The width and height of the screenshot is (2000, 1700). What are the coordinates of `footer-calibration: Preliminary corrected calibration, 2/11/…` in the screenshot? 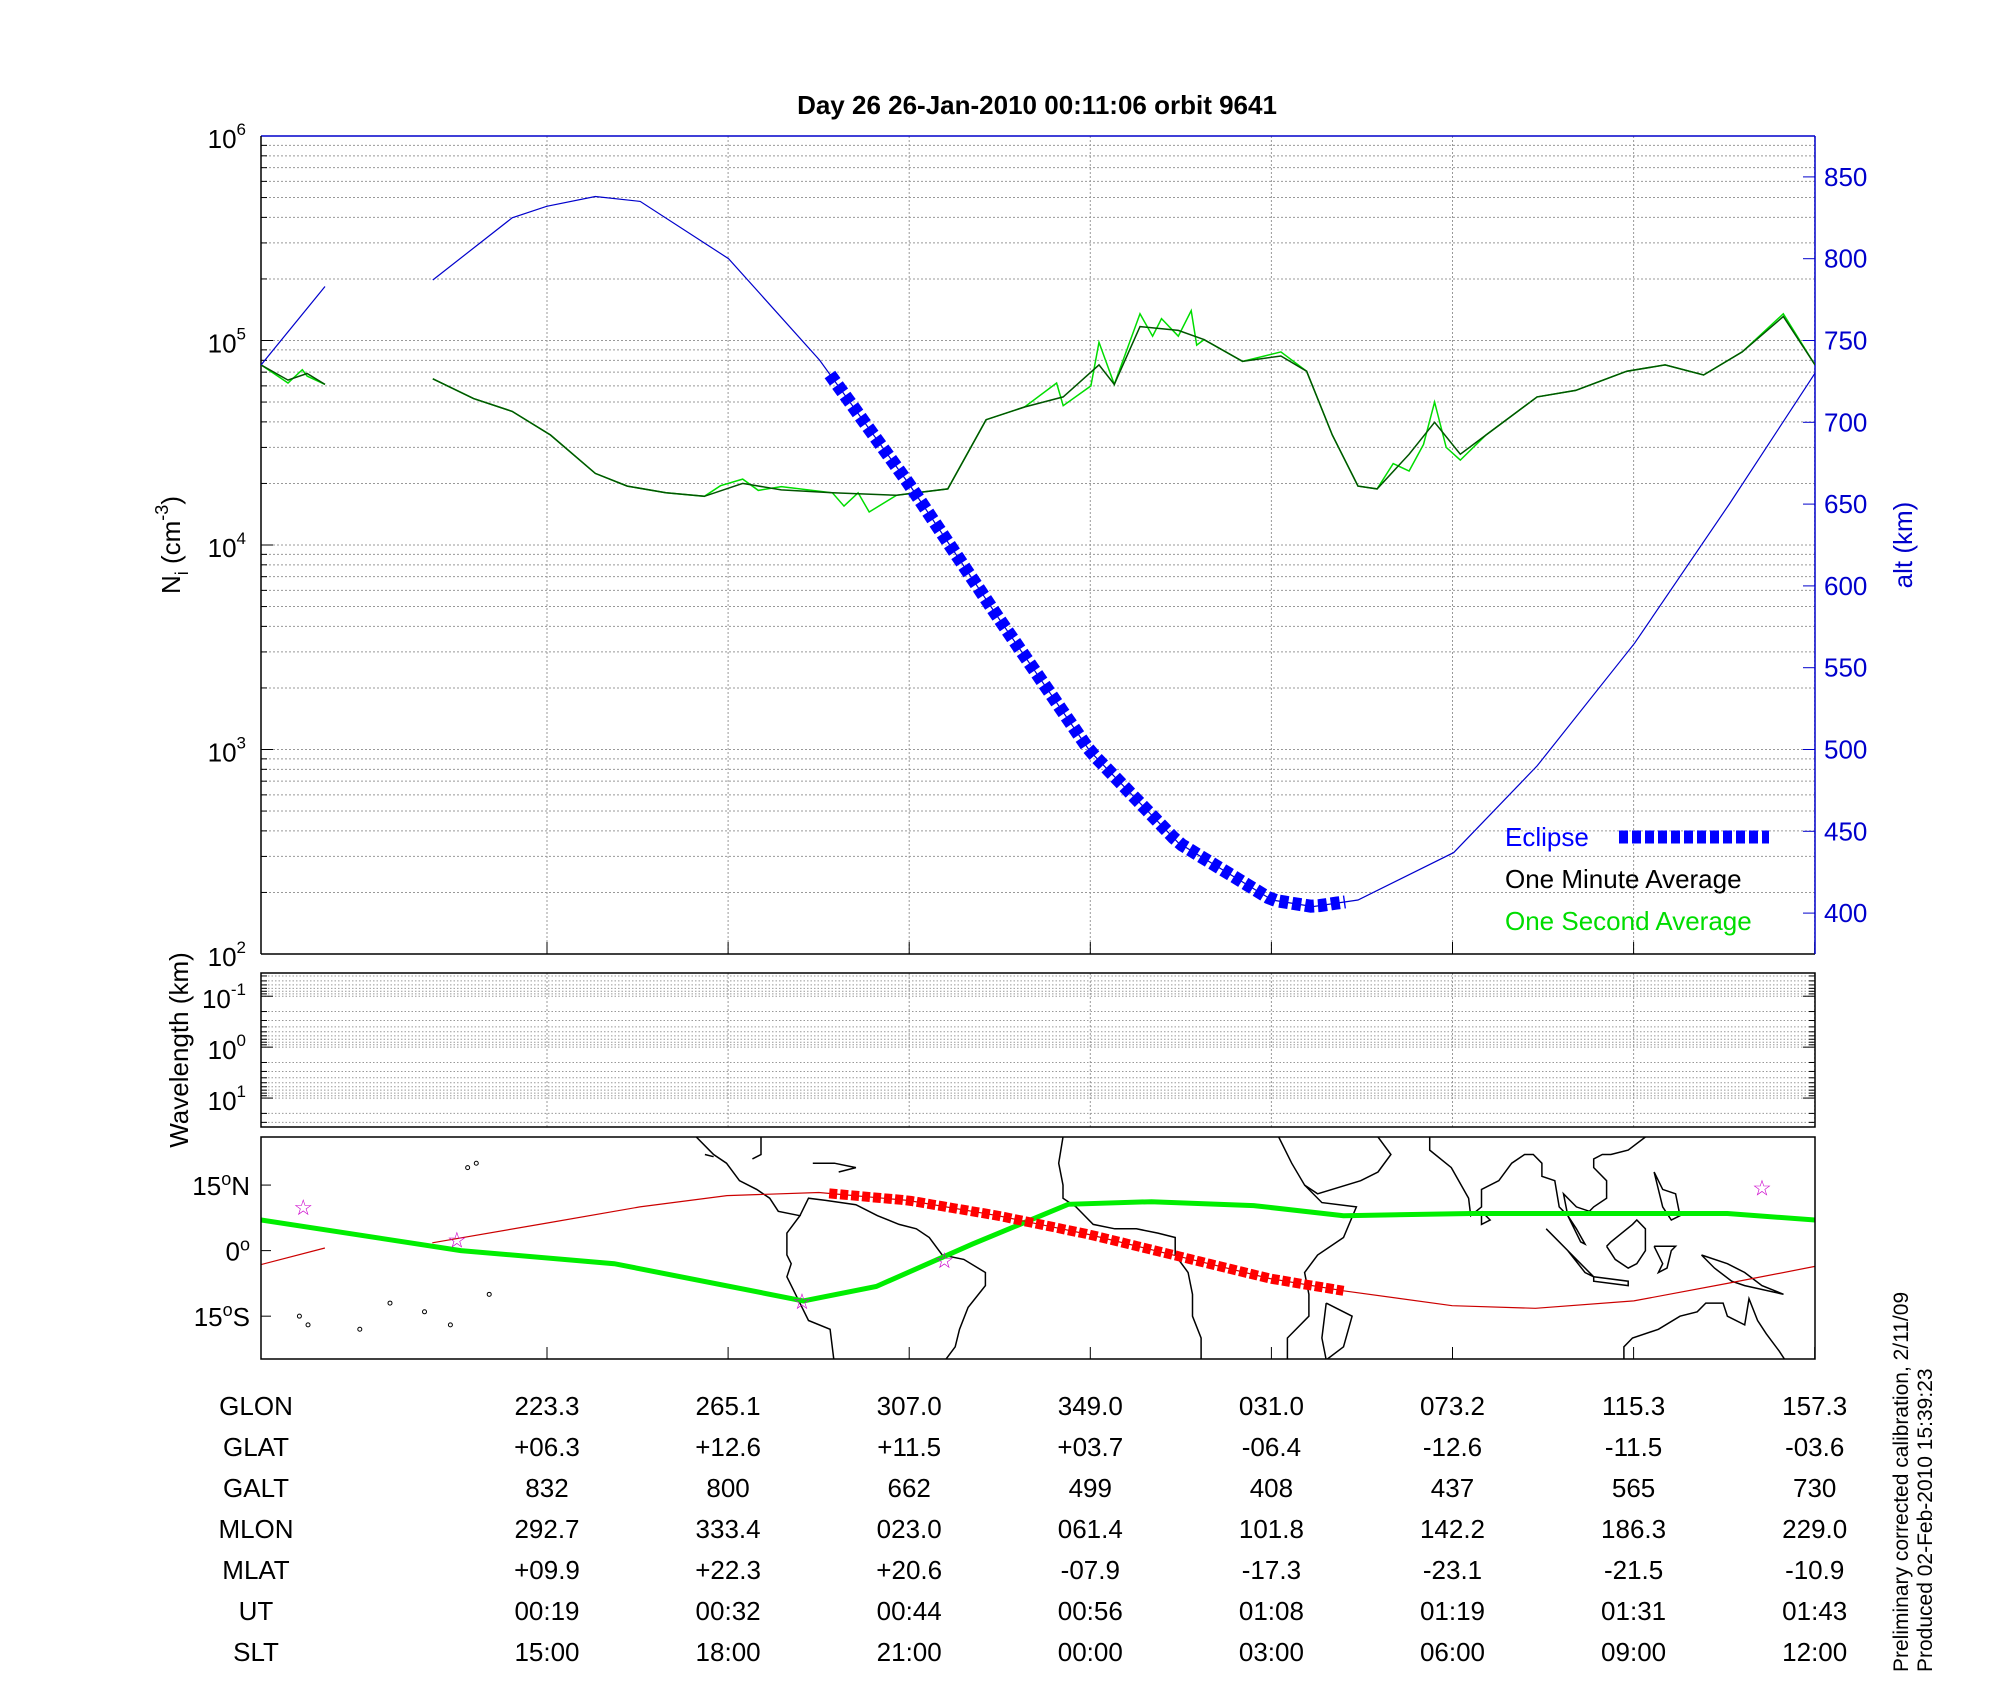 It's located at (1901, 1482).